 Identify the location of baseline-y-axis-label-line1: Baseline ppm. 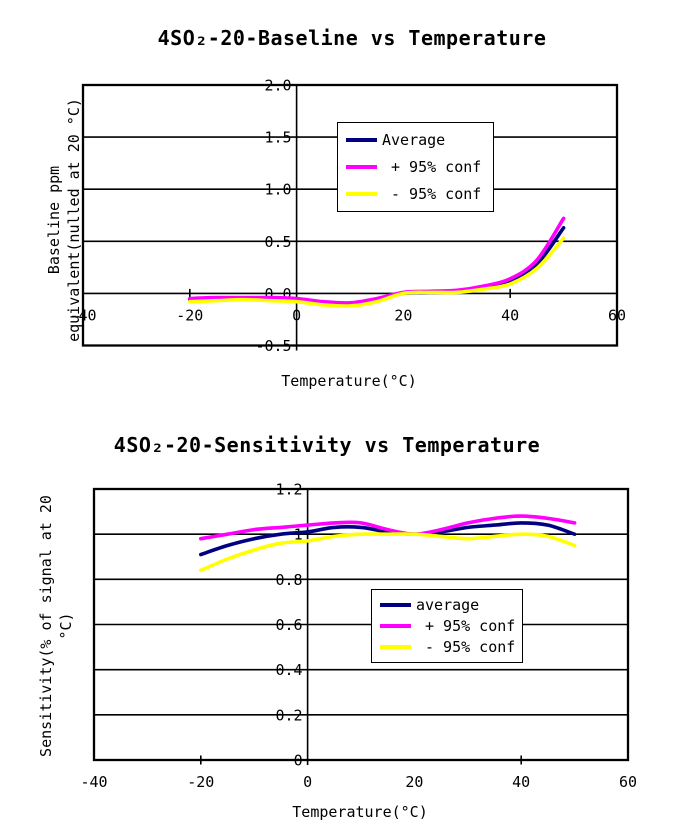
(54, 220).